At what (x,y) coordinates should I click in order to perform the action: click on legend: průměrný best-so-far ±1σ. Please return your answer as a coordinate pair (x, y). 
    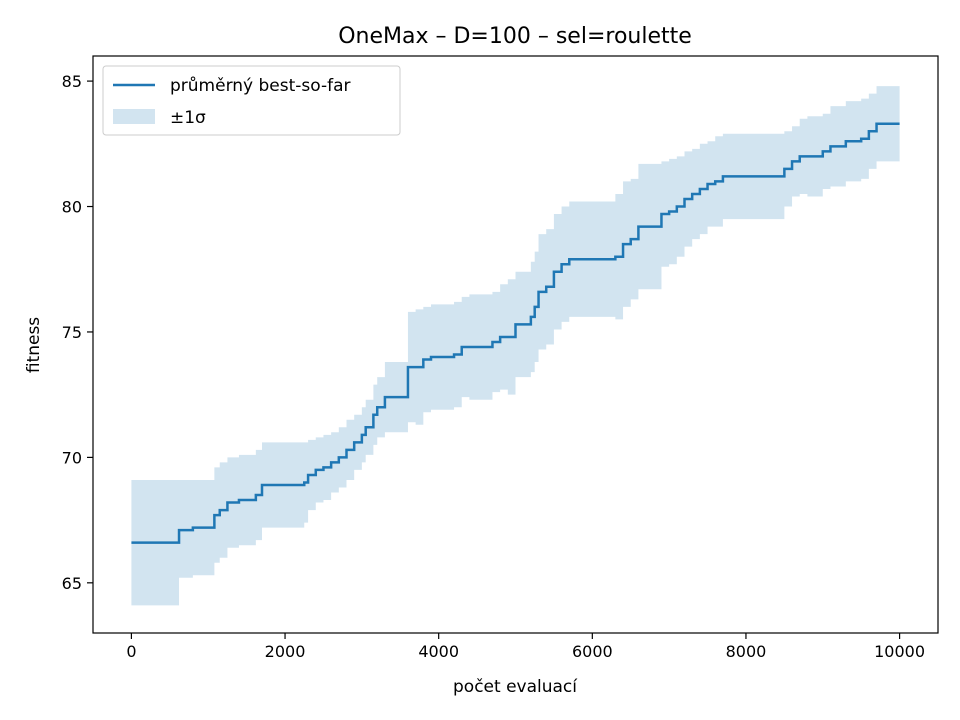
    Looking at the image, I should click on (251, 100).